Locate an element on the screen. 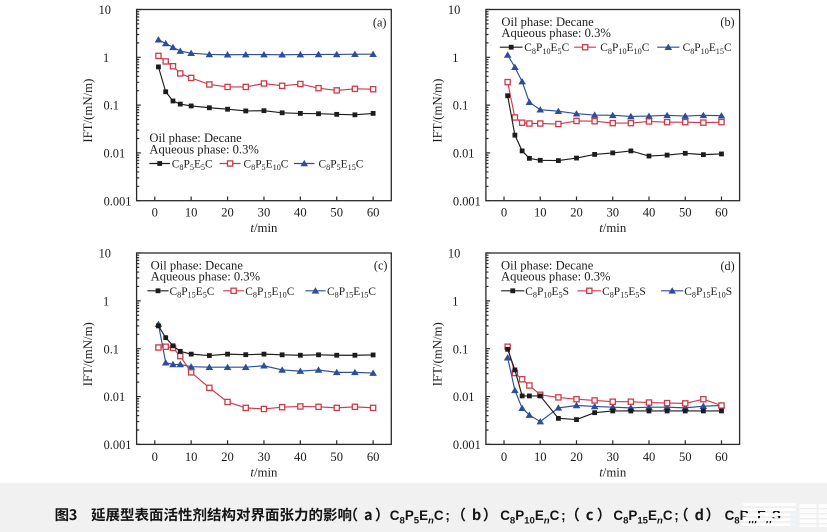  svg-text: C8​P5​E5​C is located at coordinates (192, 166).